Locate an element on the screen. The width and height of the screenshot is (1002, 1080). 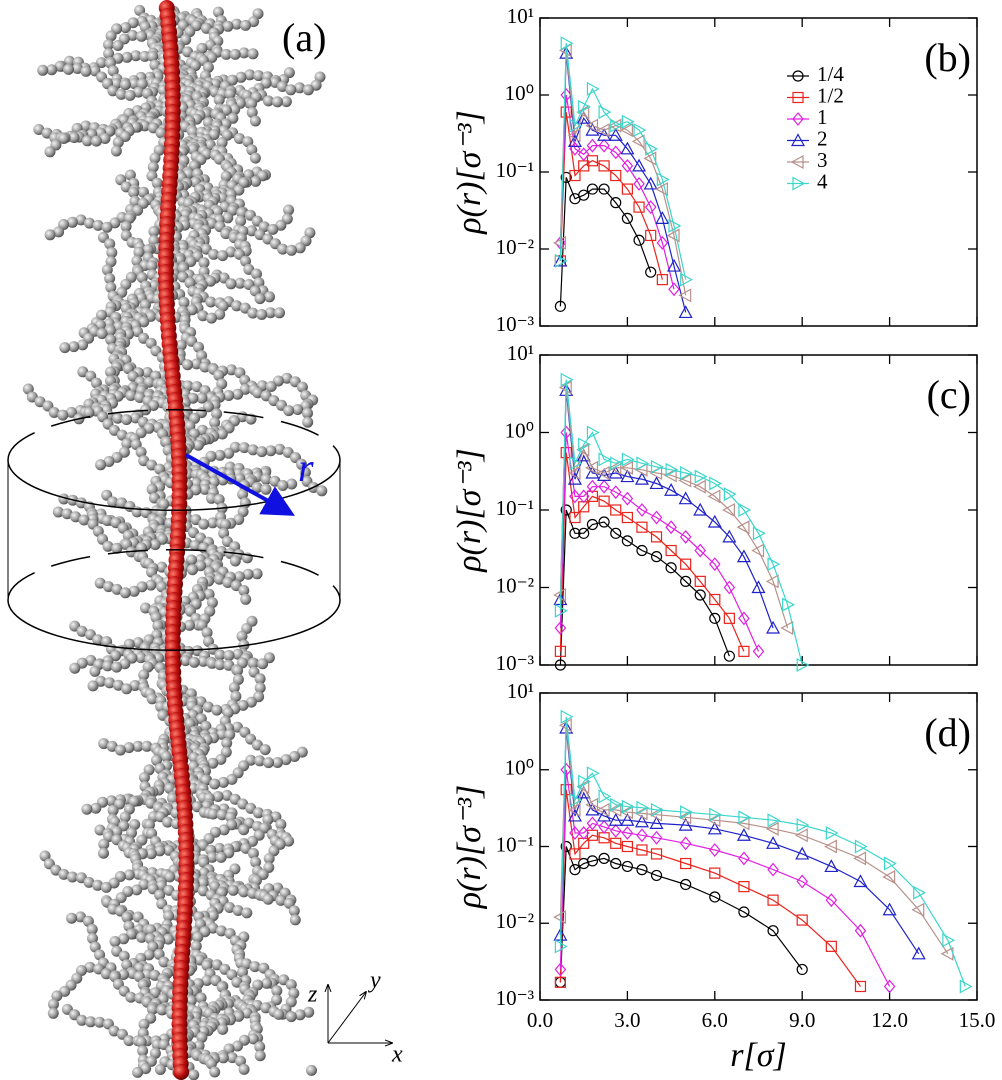
axis-label-z: z is located at coordinates (312, 995).